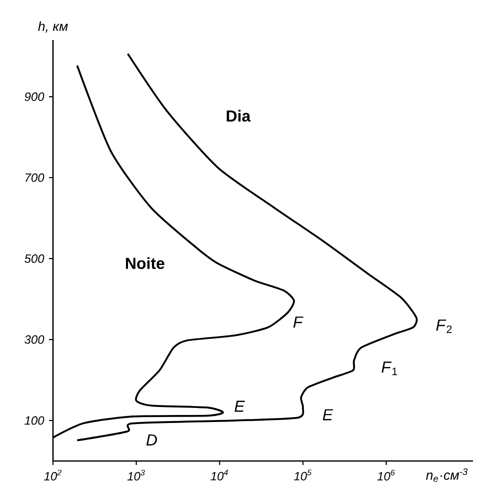 The width and height of the screenshot is (484, 490). Describe the element at coordinates (386, 475) in the screenshot. I see `x-tick-label: 10$^{6}$` at that location.